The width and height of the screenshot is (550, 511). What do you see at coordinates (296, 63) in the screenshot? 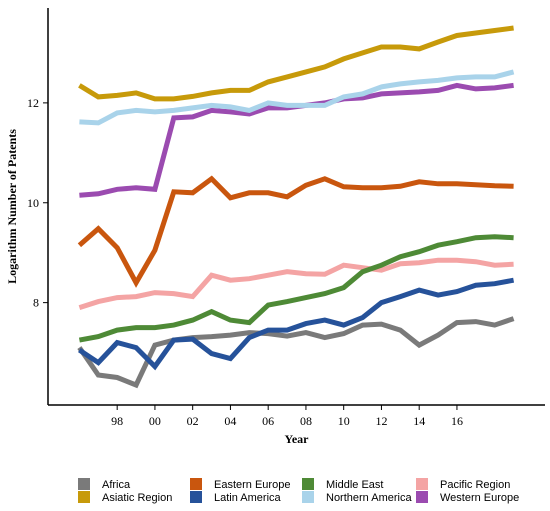
I see `series-line-asiatic-region` at bounding box center [296, 63].